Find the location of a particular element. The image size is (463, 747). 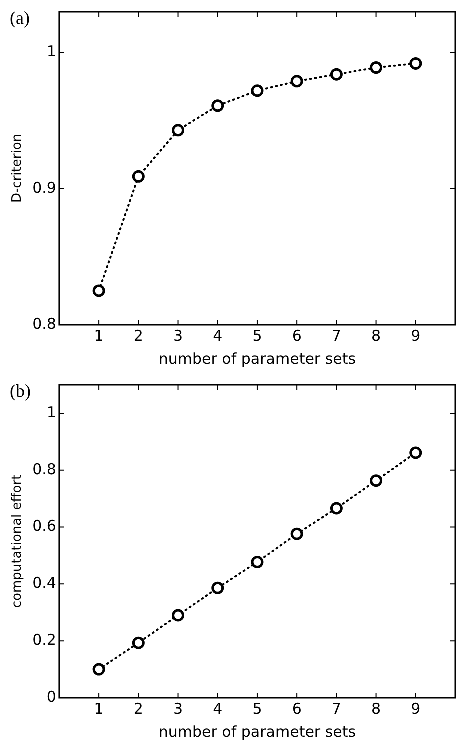

y-tick-label: 0.9 is located at coordinates (44, 187).